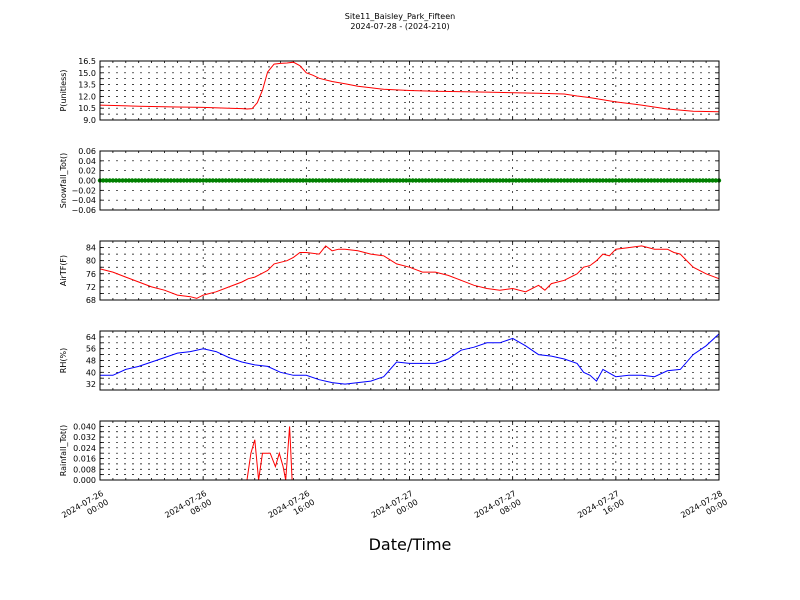 This screenshot has width=800, height=600. Describe the element at coordinates (83, 190) in the screenshot. I see `y-tick-label: −0.02` at that location.